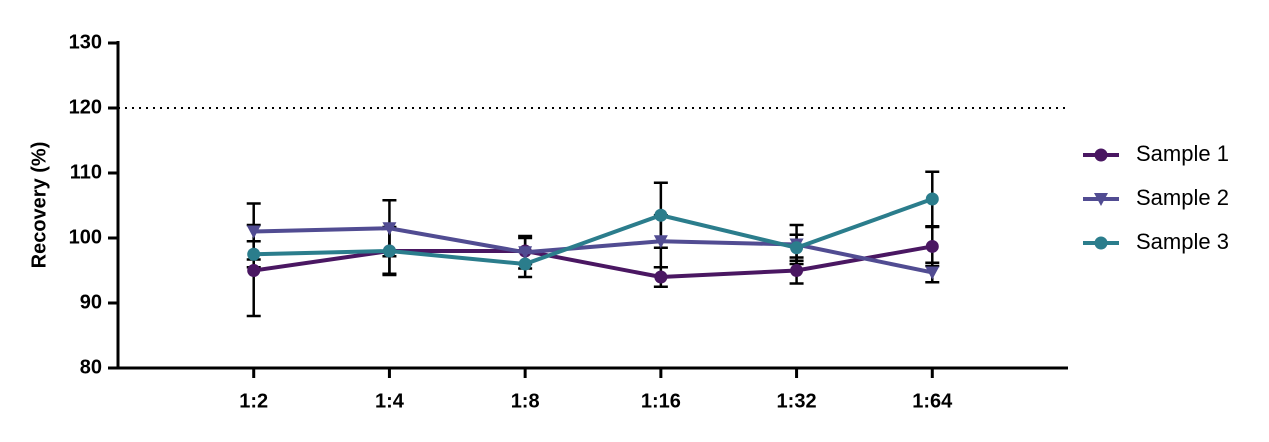 The image size is (1269, 442). Describe the element at coordinates (253, 401) in the screenshot. I see `x-tick-label: 1:2` at that location.